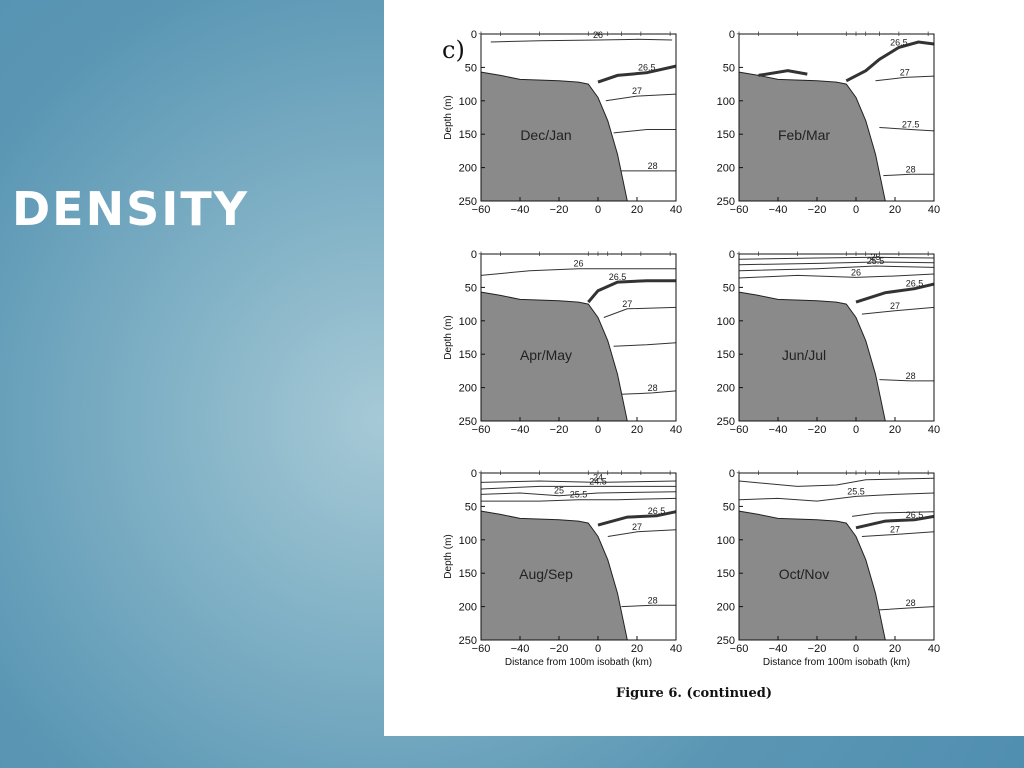  I want to click on y-axis-title: Depth (m), so click(448, 556).